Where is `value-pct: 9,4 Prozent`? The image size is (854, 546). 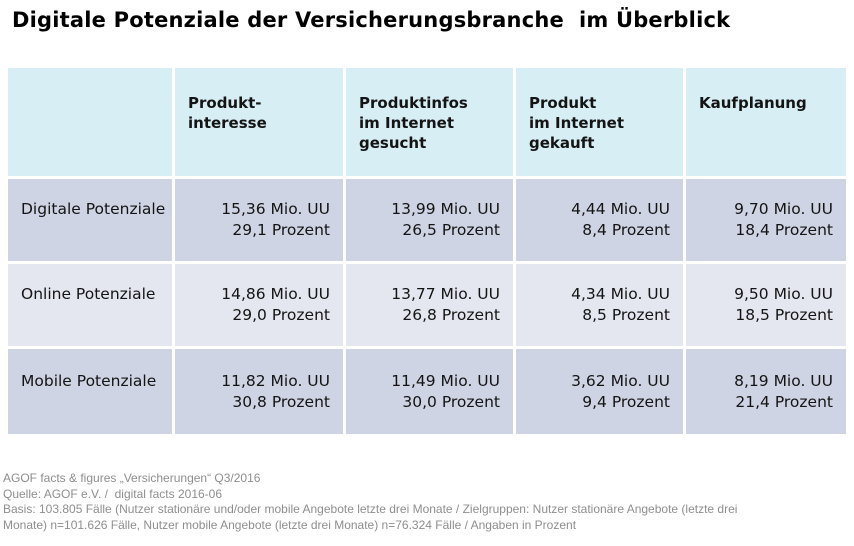
value-pct: 9,4 Prozent is located at coordinates (626, 401).